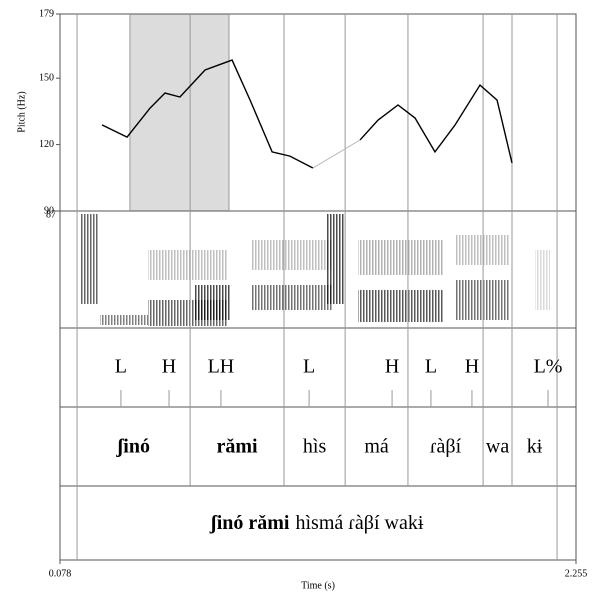 The image size is (601, 596). What do you see at coordinates (315, 447) in the screenshot?
I see `word-label: hìs` at bounding box center [315, 447].